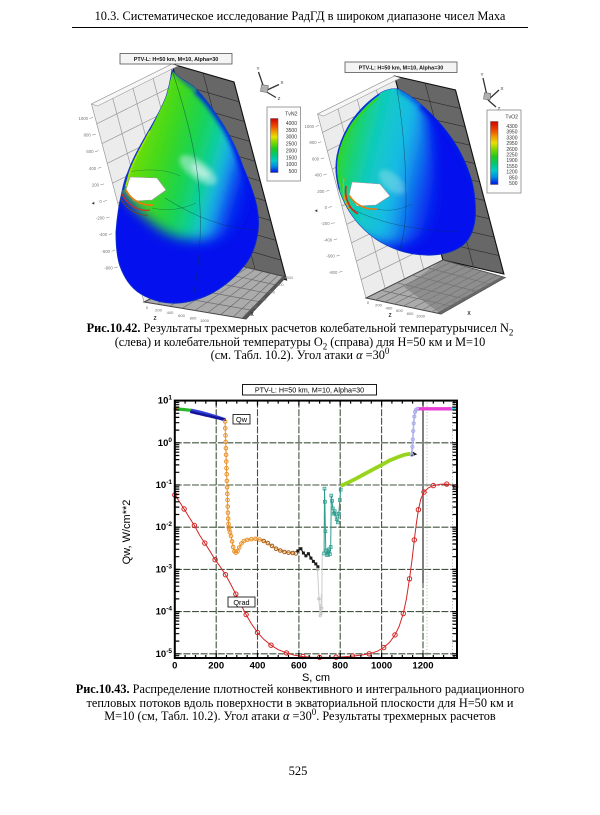 The width and height of the screenshot is (600, 815). I want to click on svg-text: 850, so click(513, 178).